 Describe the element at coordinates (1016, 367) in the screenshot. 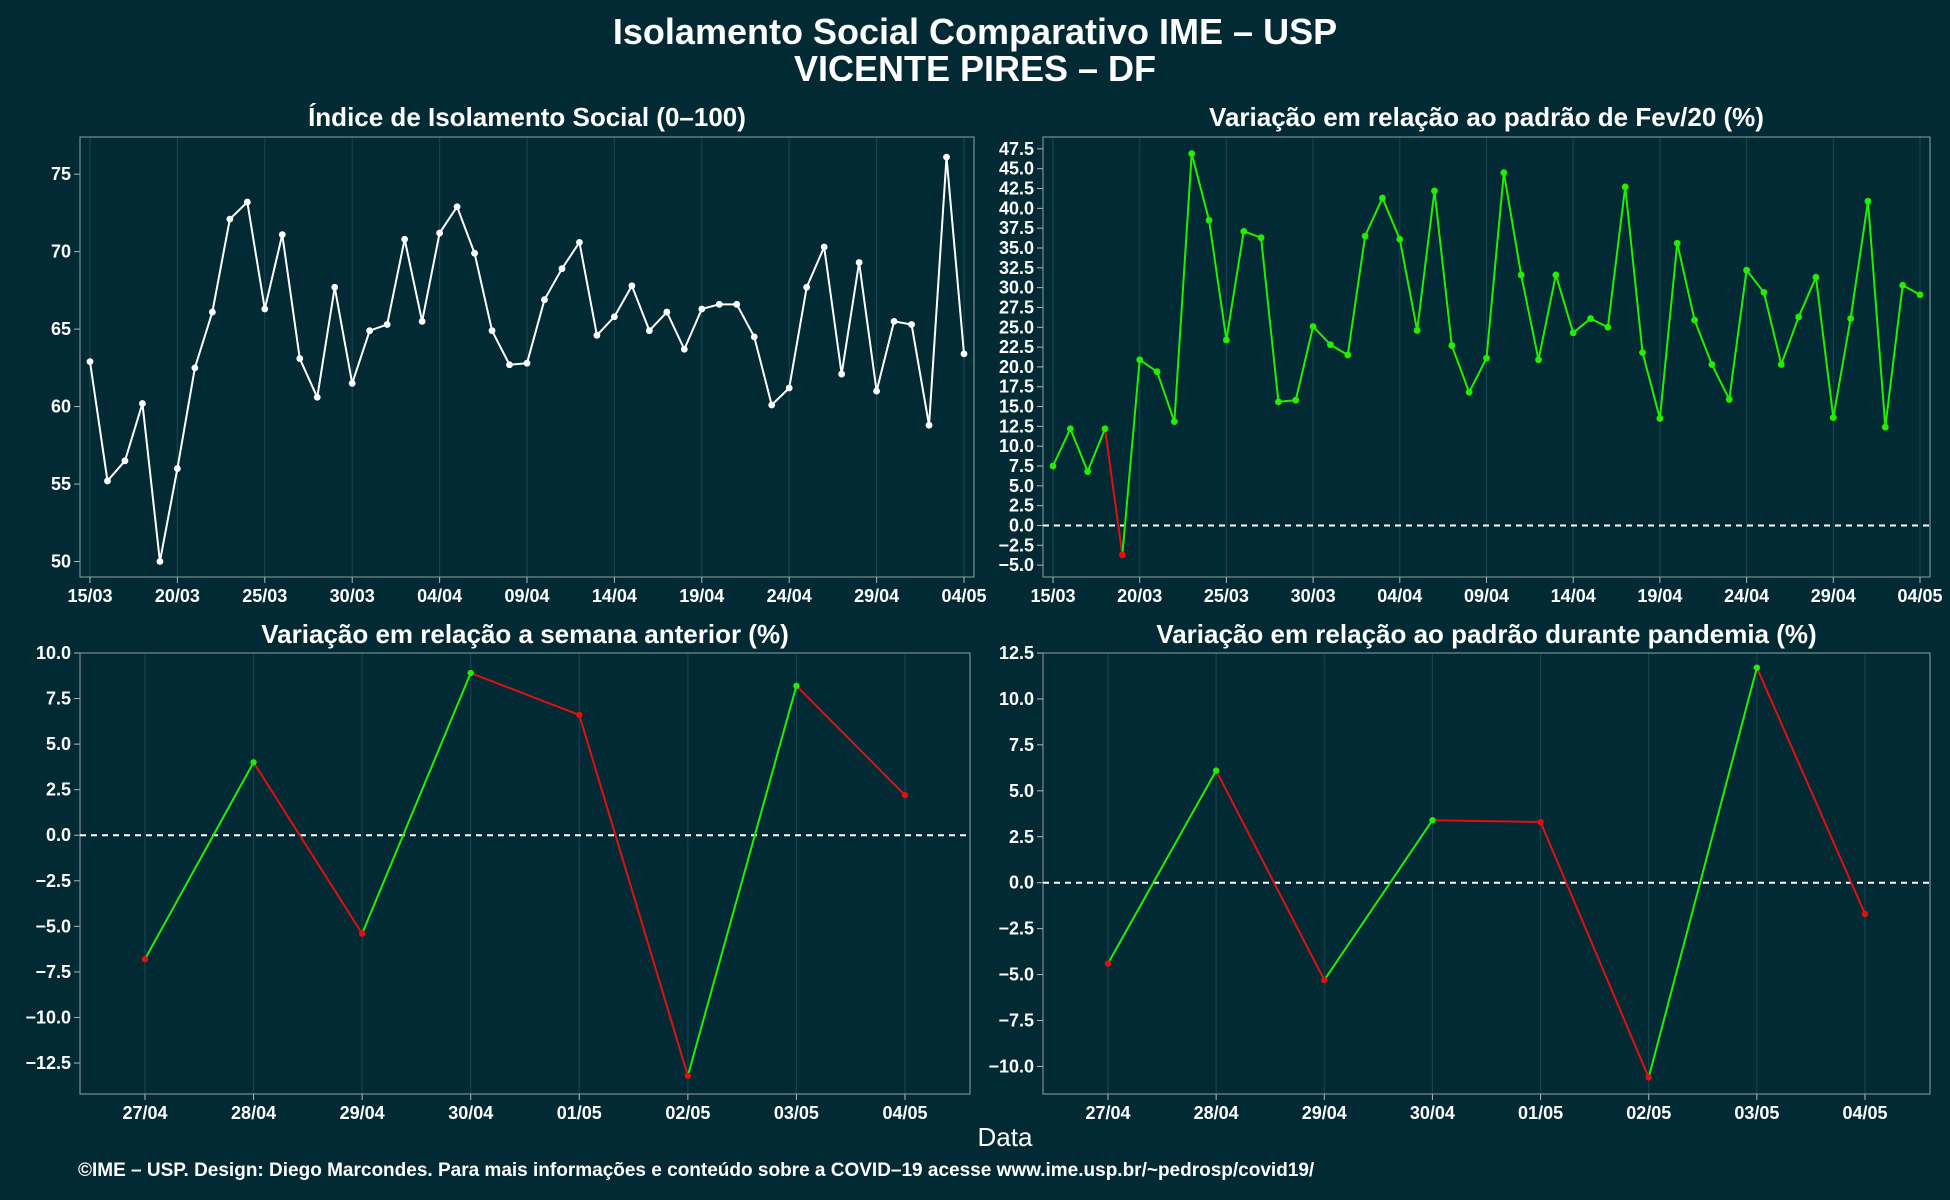

I see `y-tick-label: 20.0` at that location.